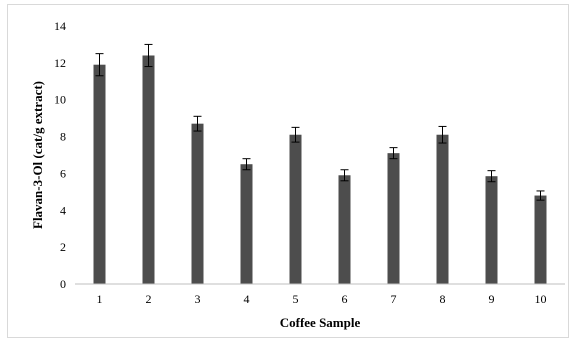 This screenshot has height=342, width=576. I want to click on x-tick-label: 6, so click(345, 299).